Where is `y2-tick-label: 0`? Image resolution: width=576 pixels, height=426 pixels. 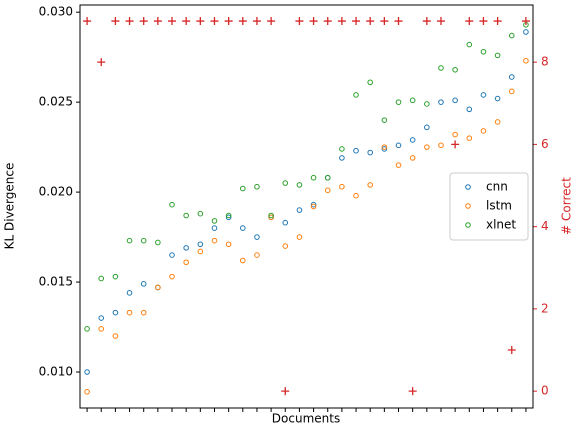
y2-tick-label: 0 is located at coordinates (545, 391).